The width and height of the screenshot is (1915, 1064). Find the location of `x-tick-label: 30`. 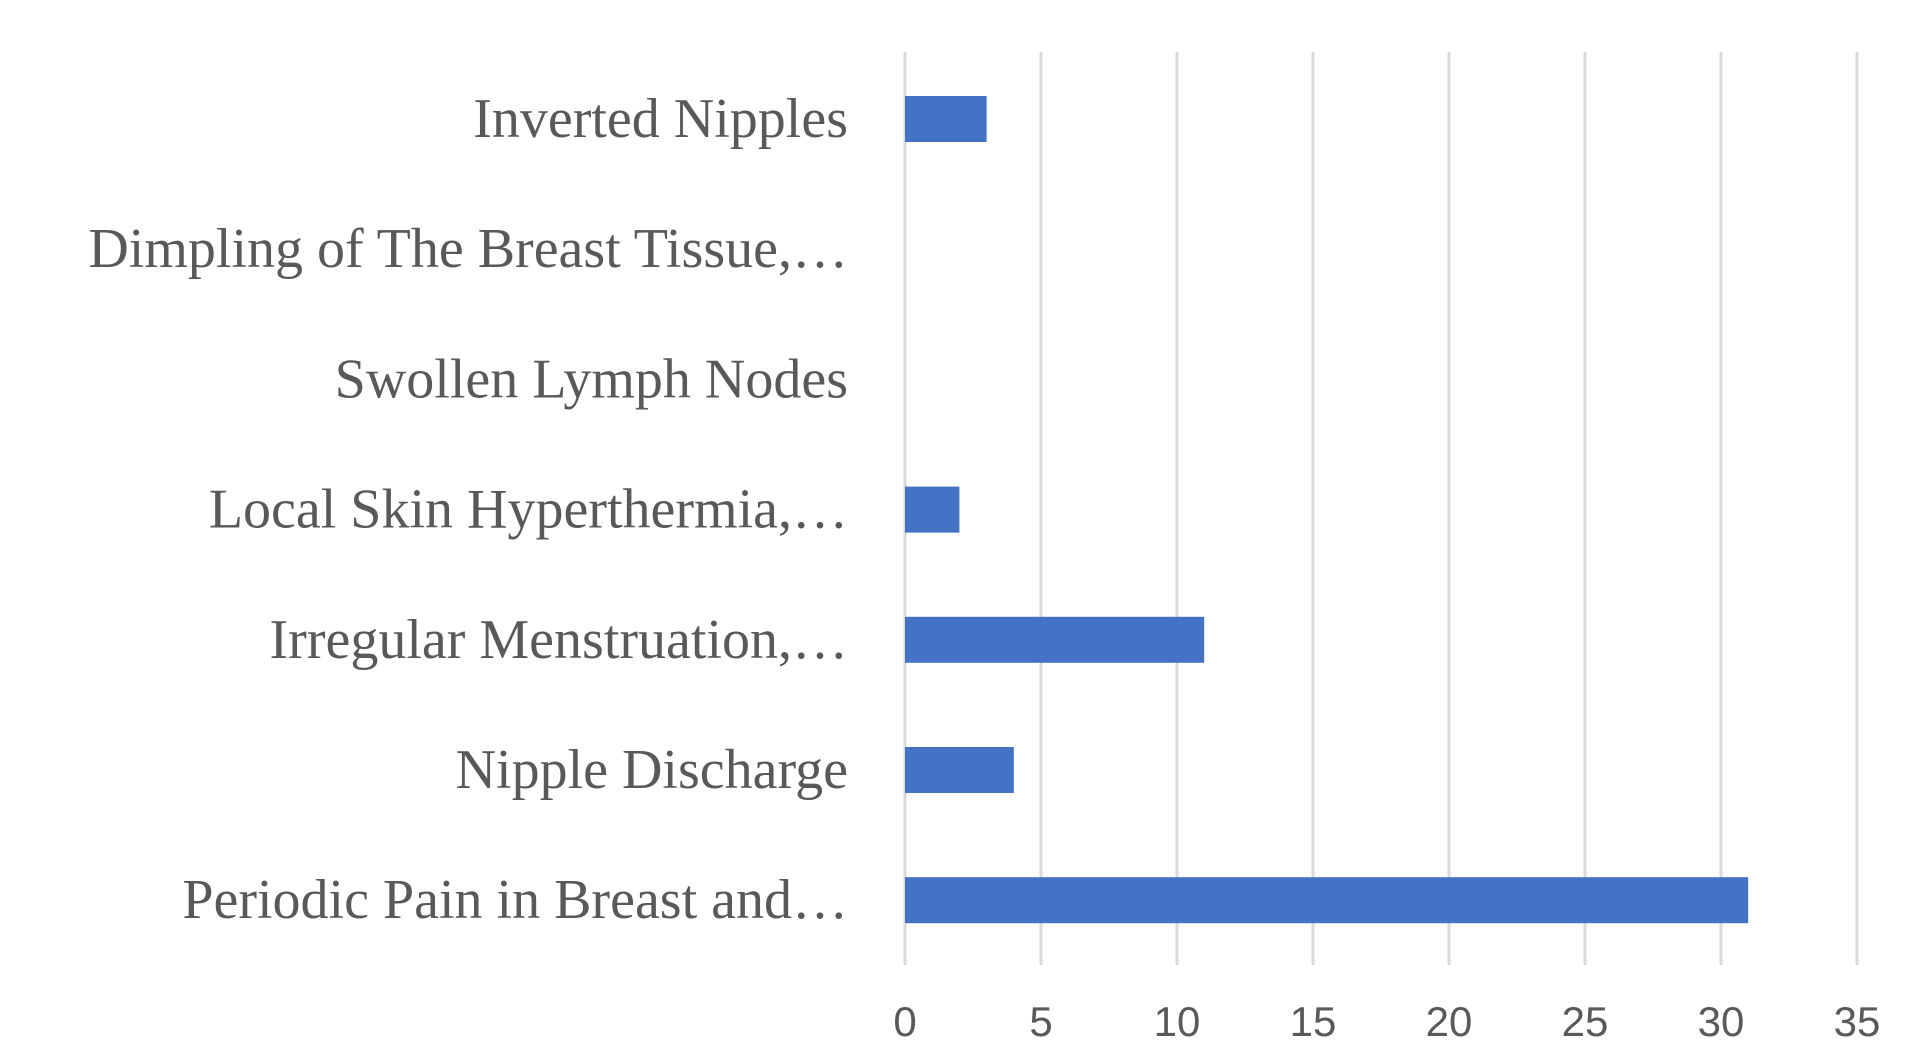

x-tick-label: 30 is located at coordinates (1721, 1021).